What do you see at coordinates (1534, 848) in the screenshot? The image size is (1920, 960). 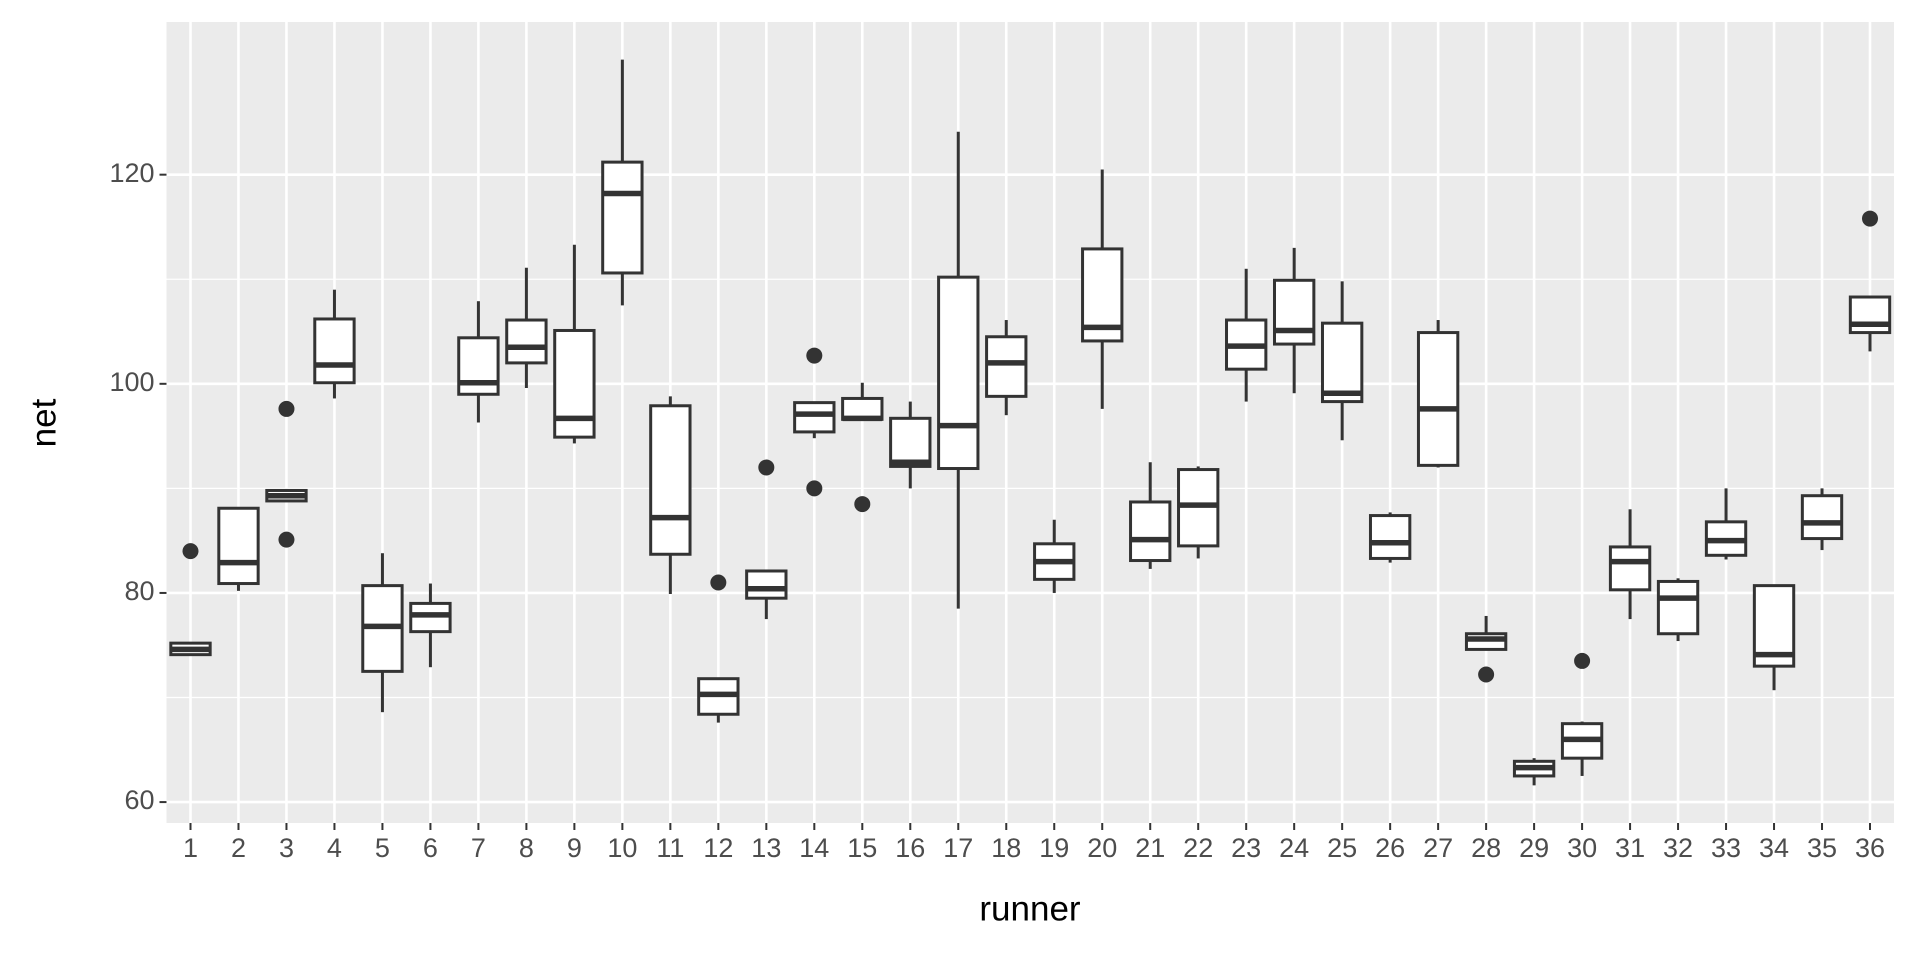 I see `x-tick-label: 29` at bounding box center [1534, 848].